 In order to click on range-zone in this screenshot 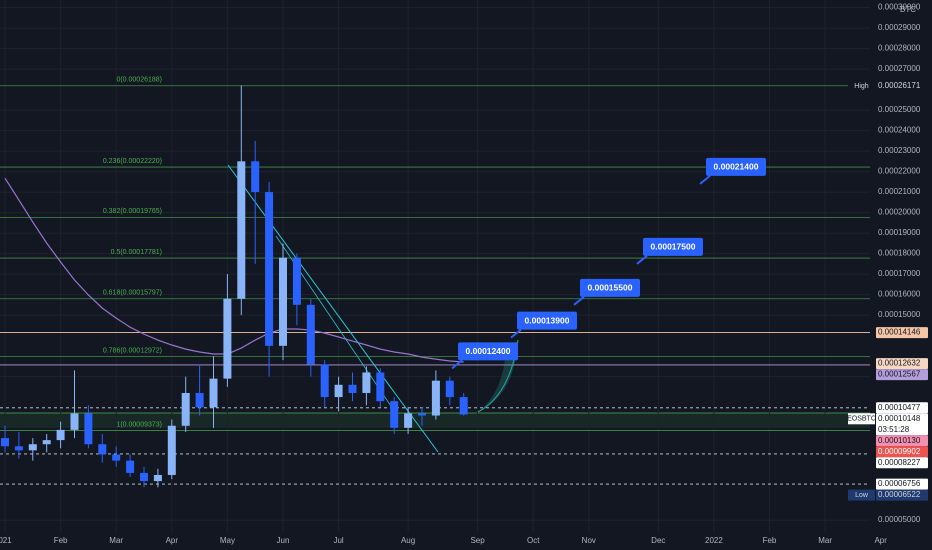, I will do `click(435, 420)`.